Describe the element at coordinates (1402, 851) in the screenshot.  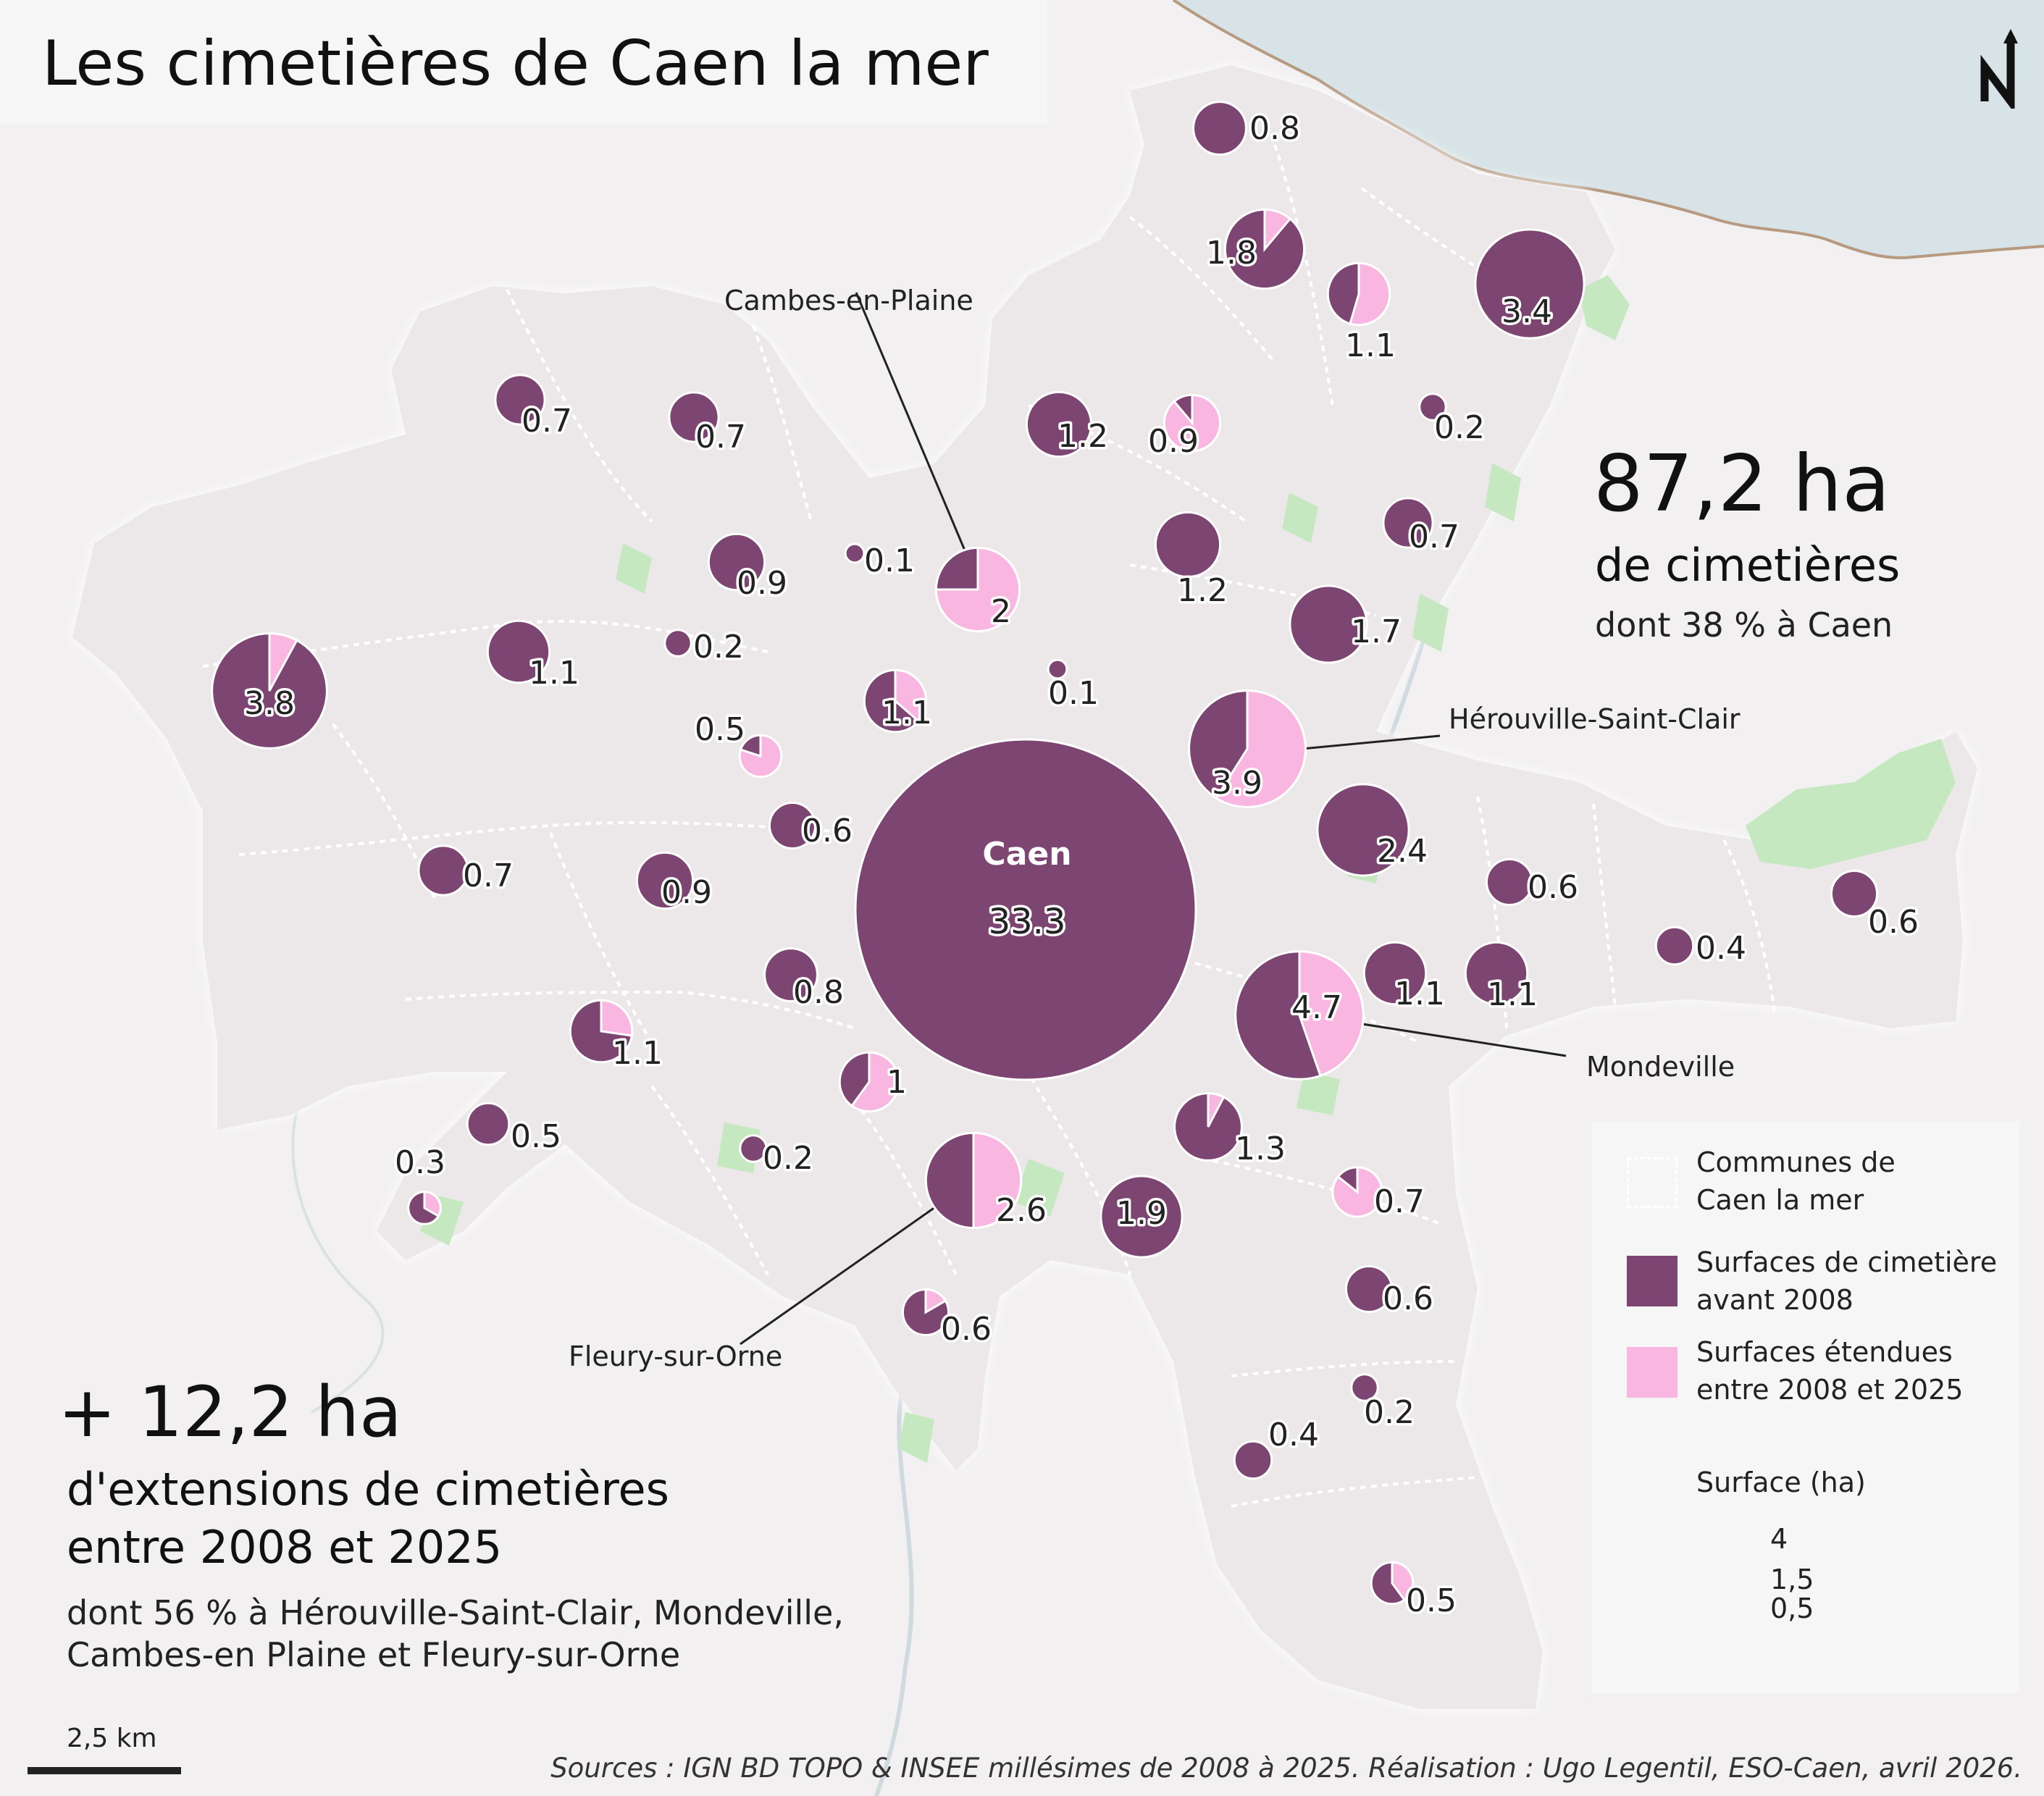
I see `cemetery-value-label: 2.4` at that location.